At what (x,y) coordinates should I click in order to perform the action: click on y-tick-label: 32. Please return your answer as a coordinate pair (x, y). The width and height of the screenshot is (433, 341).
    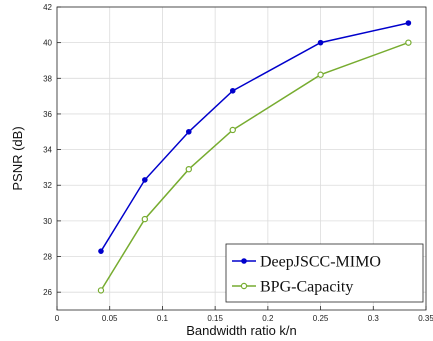
    Looking at the image, I should click on (47, 185).